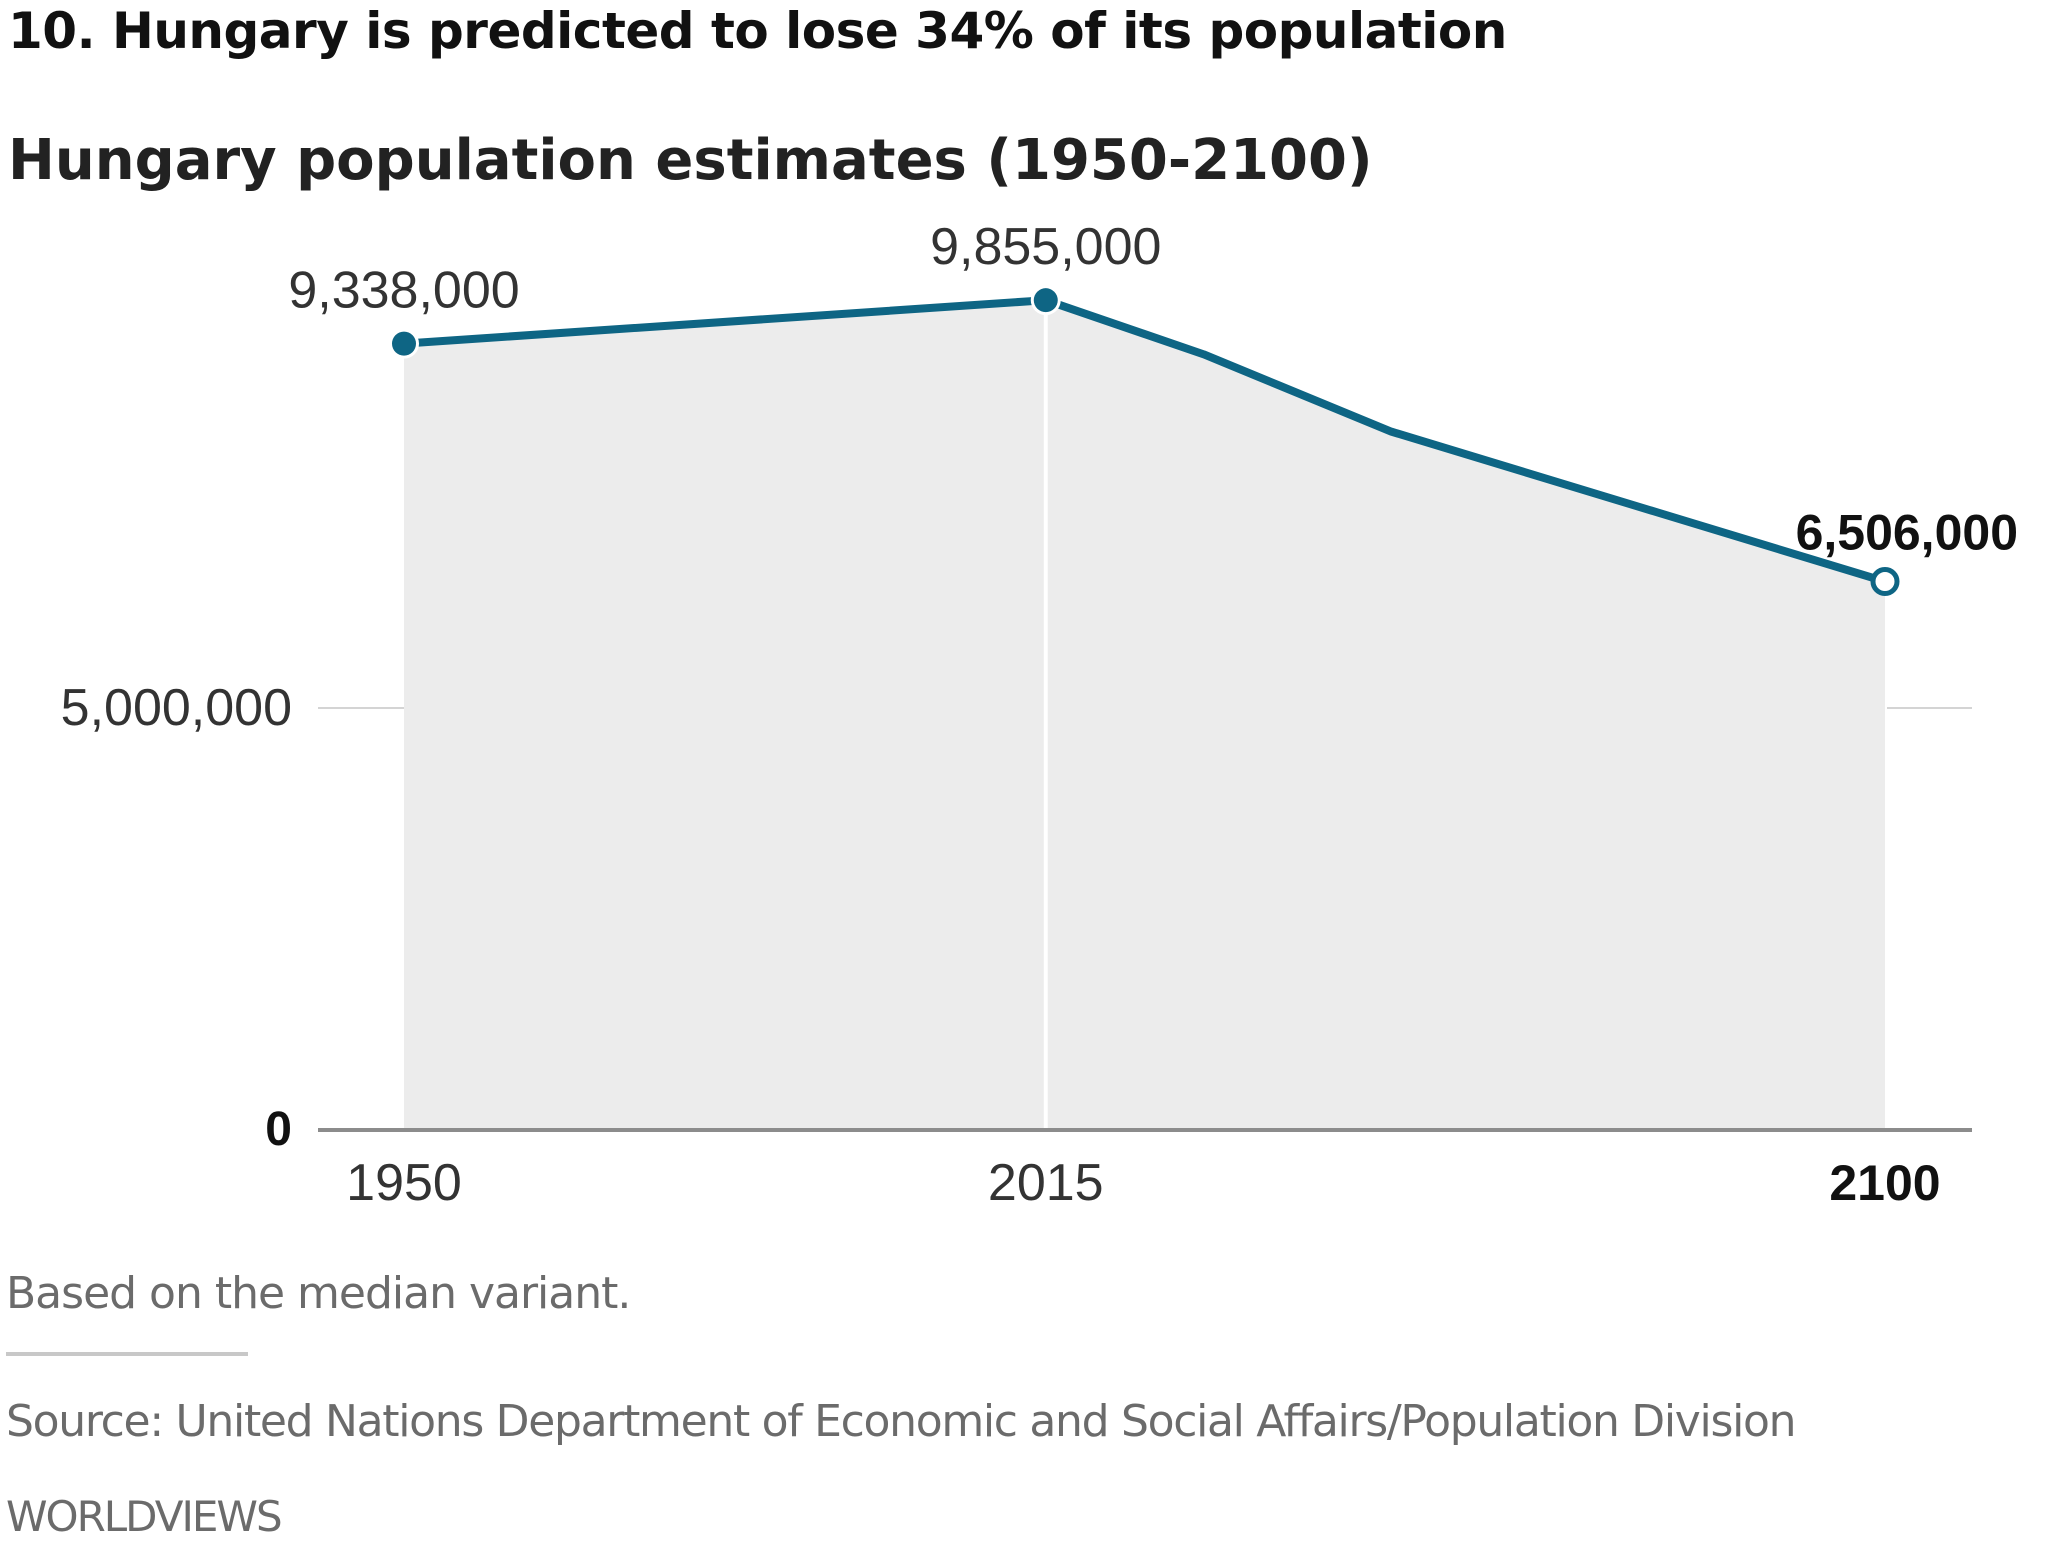 The image size is (2048, 1541). Describe the element at coordinates (127, 1354) in the screenshot. I see `footer-divider` at that location.